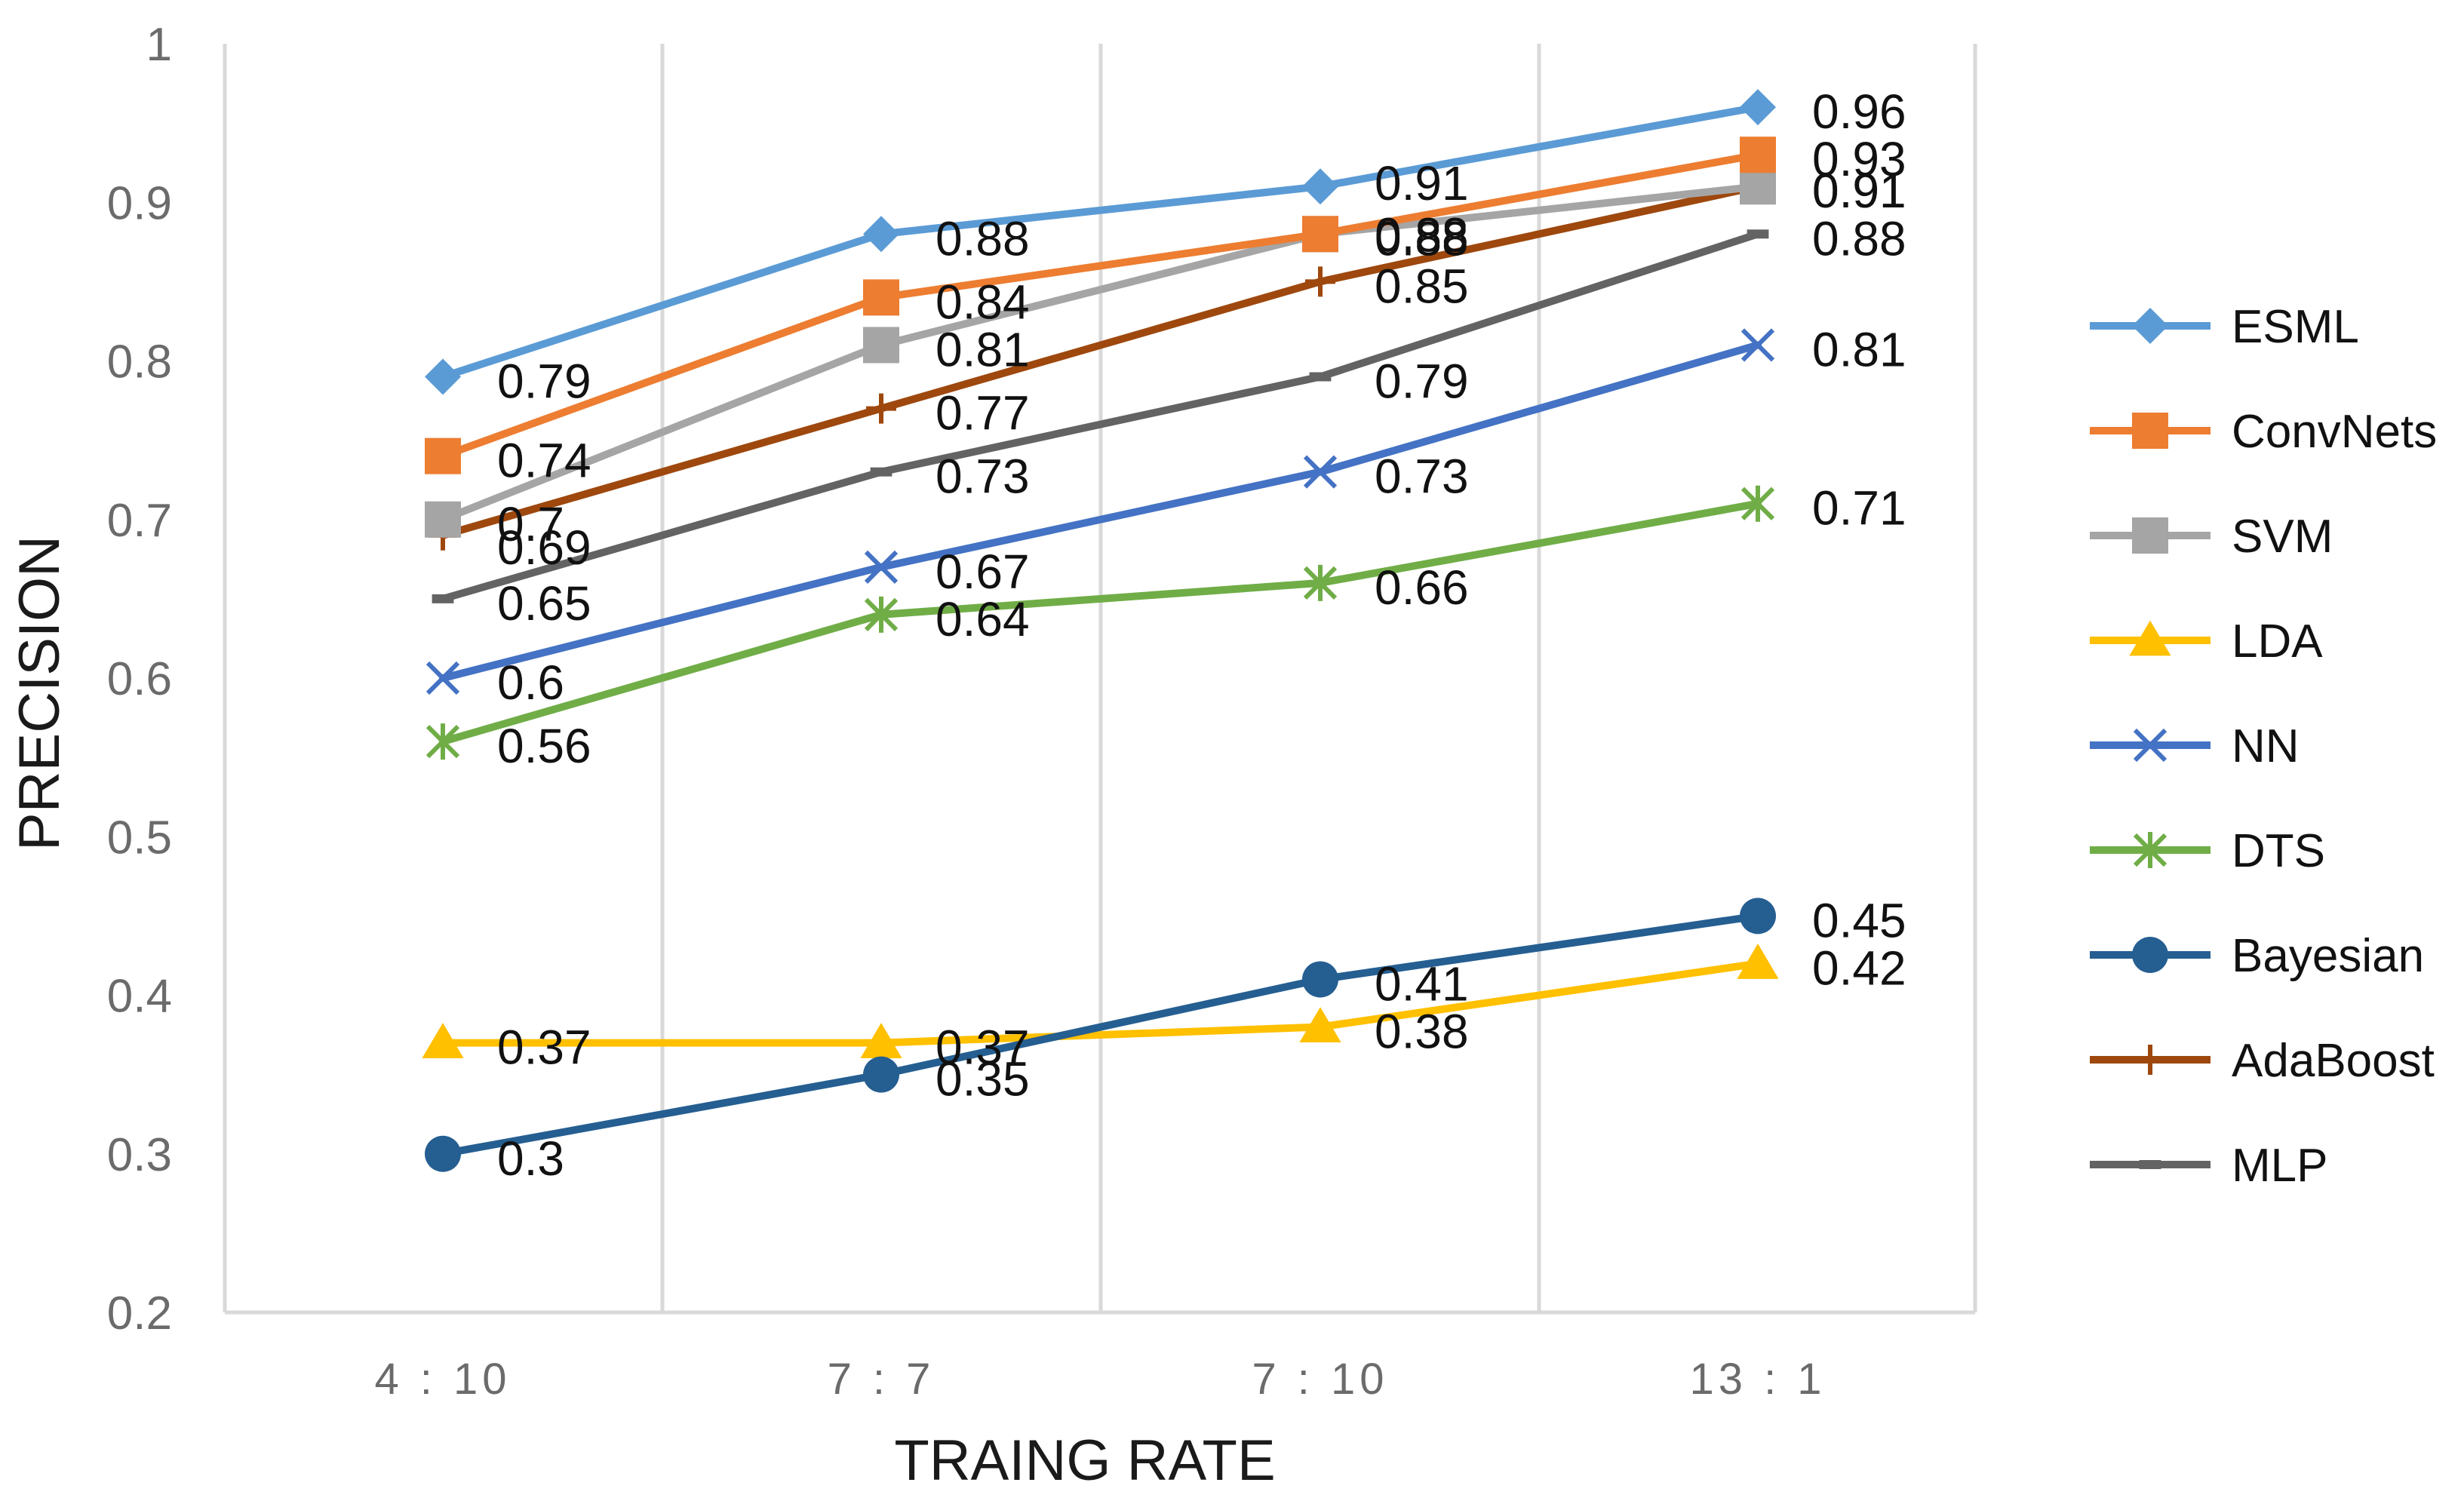 The image size is (2464, 1504). I want to click on legend-marker-lda, so click(2150, 638).